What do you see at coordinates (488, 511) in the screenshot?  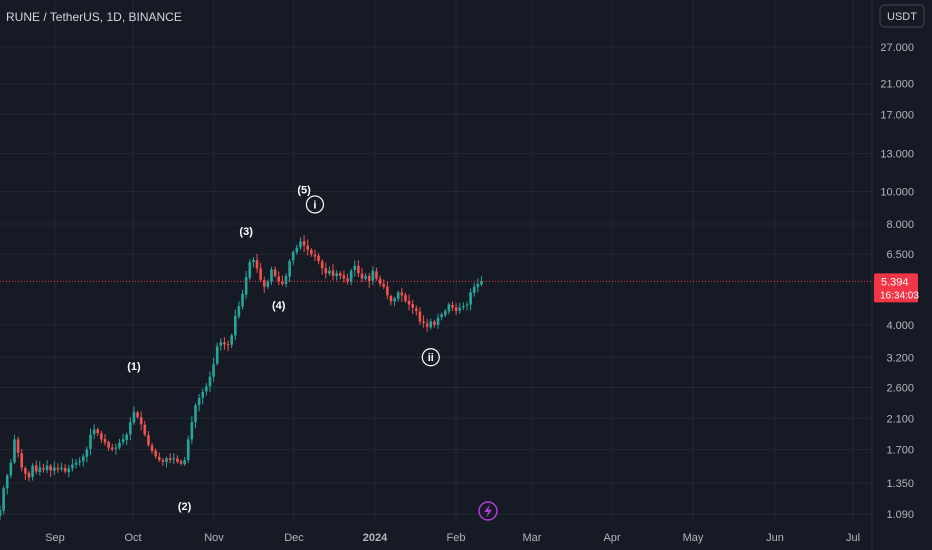 I see `lightning-icon` at bounding box center [488, 511].